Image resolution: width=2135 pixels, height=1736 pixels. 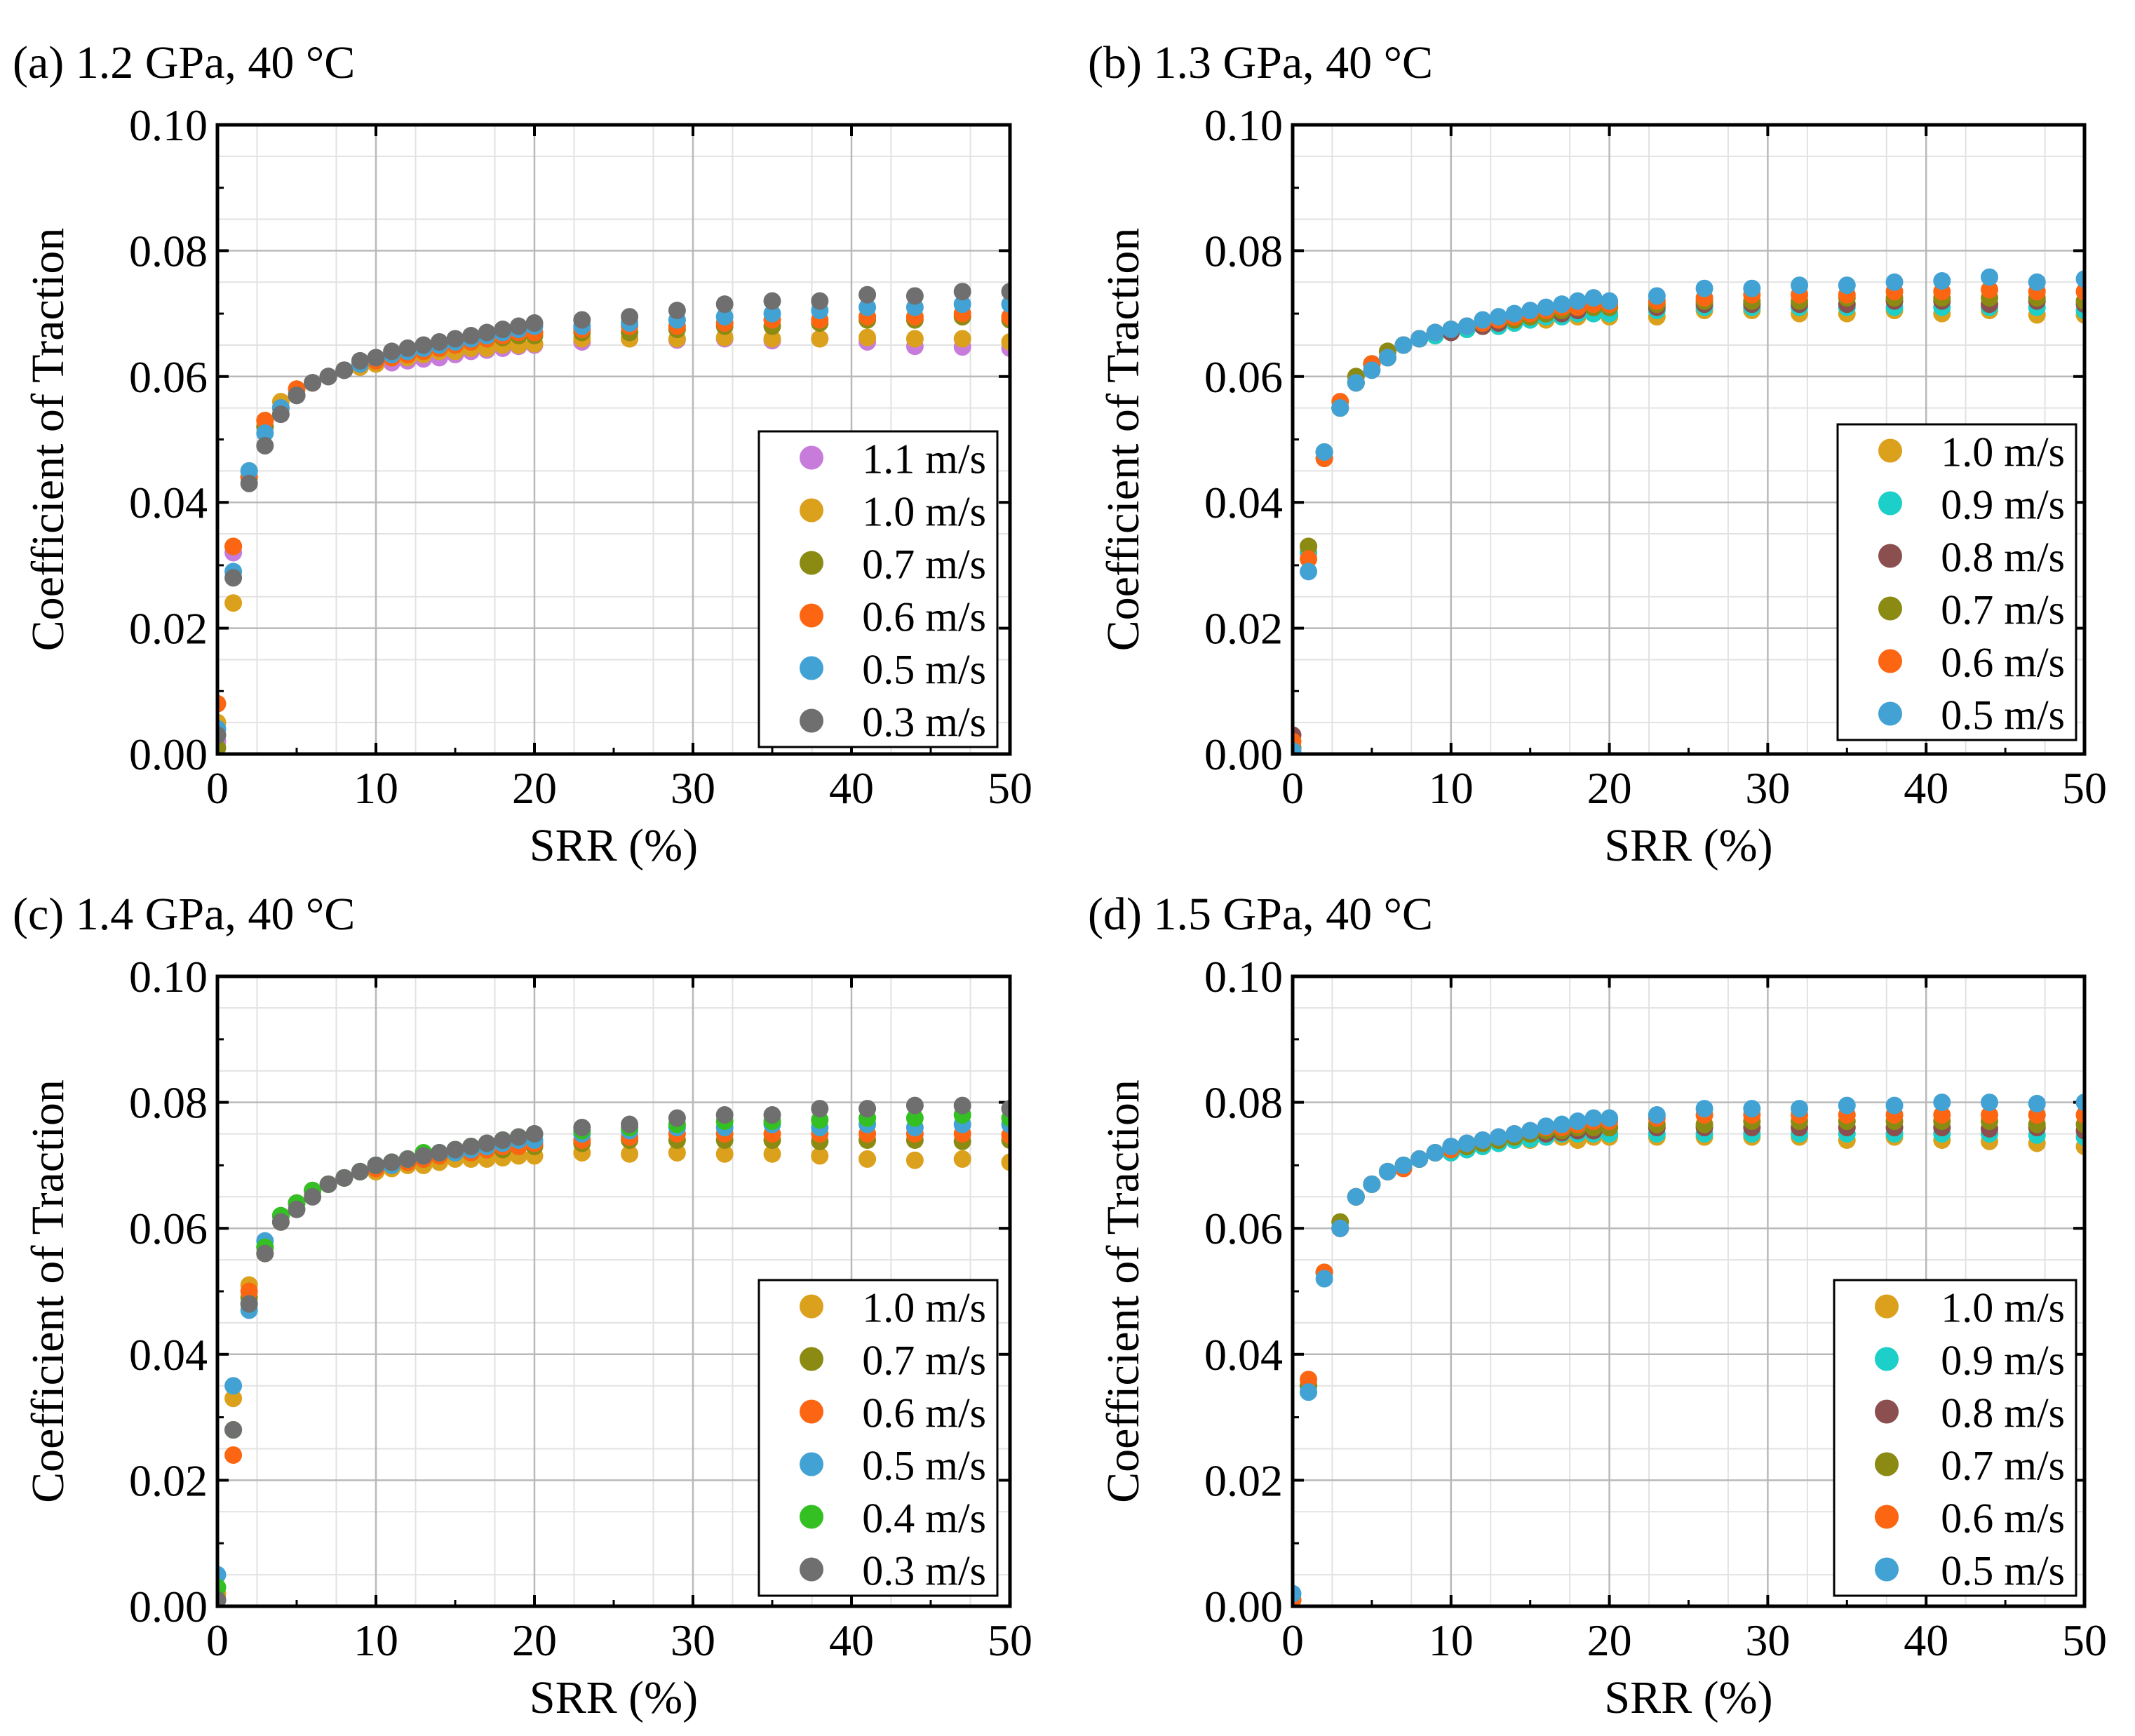 I want to click on legend-label: 1.0 m/s, so click(x=924, y=1308).